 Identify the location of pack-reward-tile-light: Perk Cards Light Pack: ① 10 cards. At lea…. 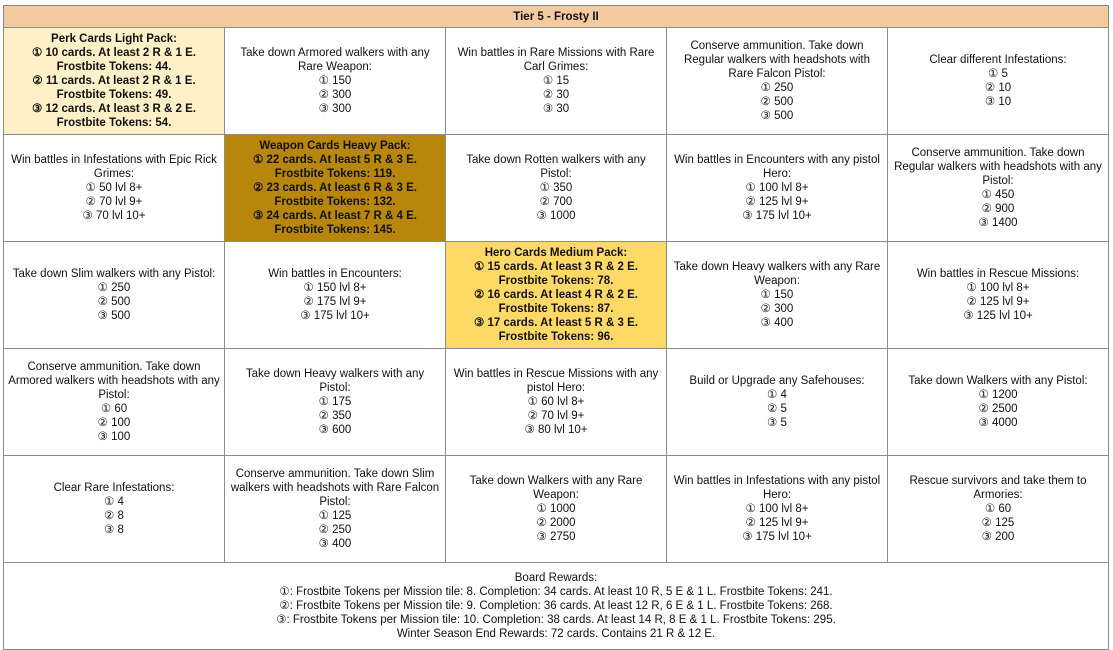
(114, 81).